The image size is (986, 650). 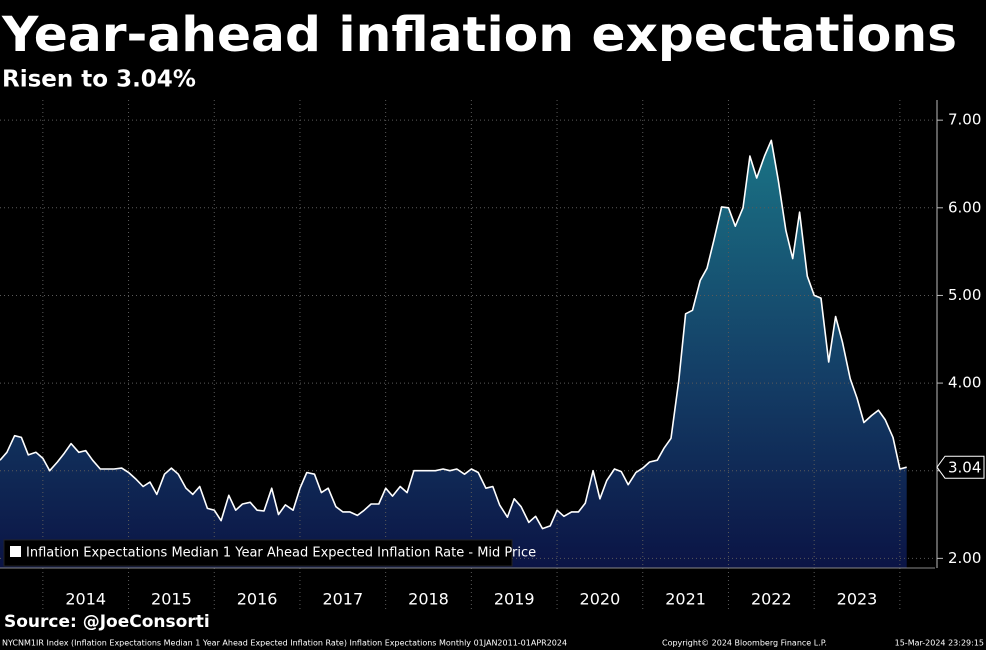 What do you see at coordinates (342, 599) in the screenshot?
I see `x-tick-label: 2017` at bounding box center [342, 599].